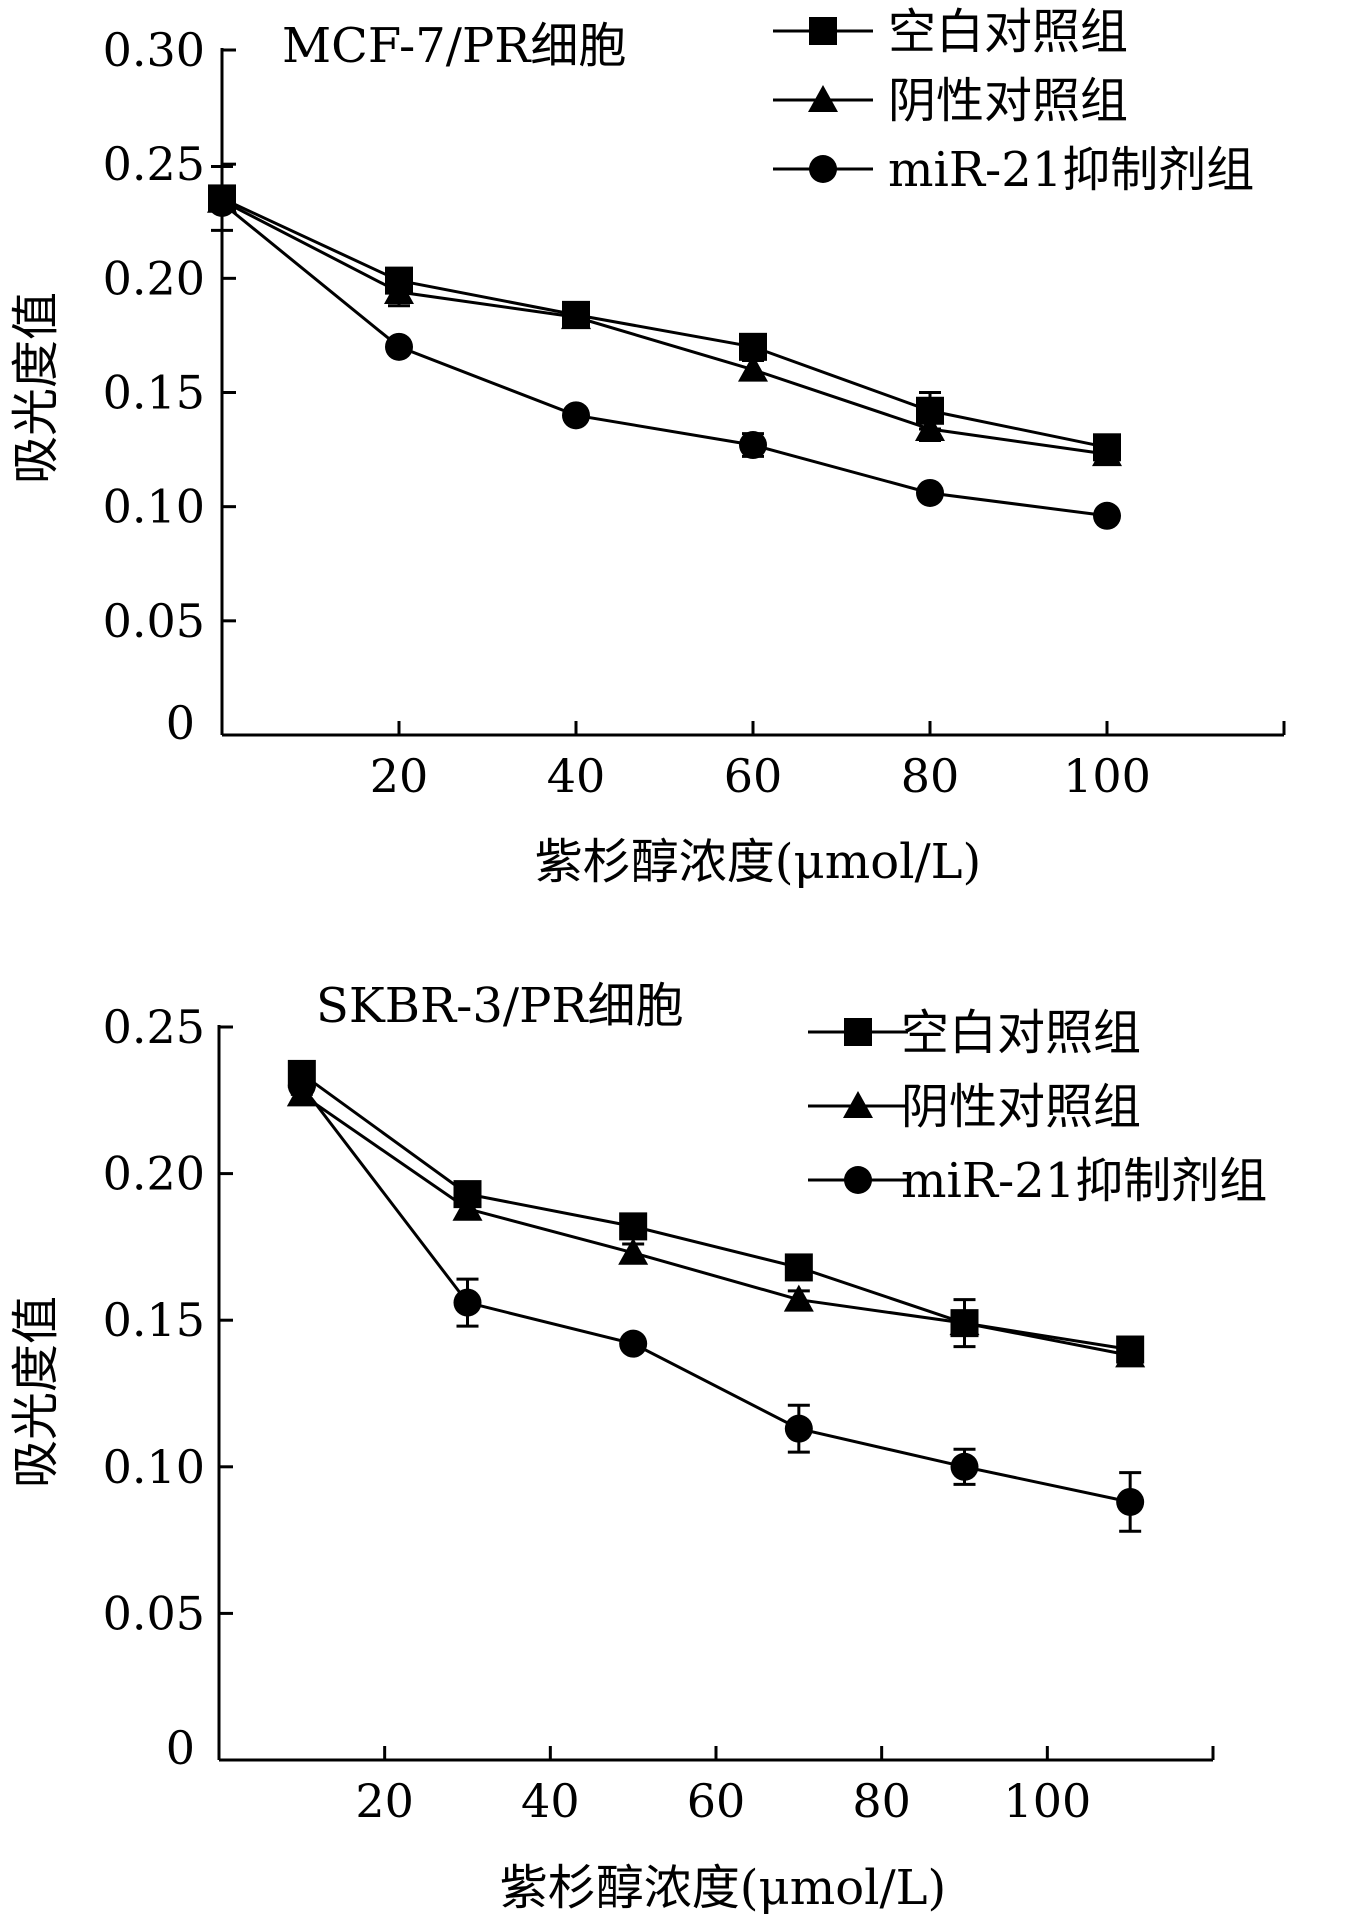 The height and width of the screenshot is (1917, 1367). What do you see at coordinates (454, 46) in the screenshot?
I see `panel-title: MCF-7/PR细胞` at bounding box center [454, 46].